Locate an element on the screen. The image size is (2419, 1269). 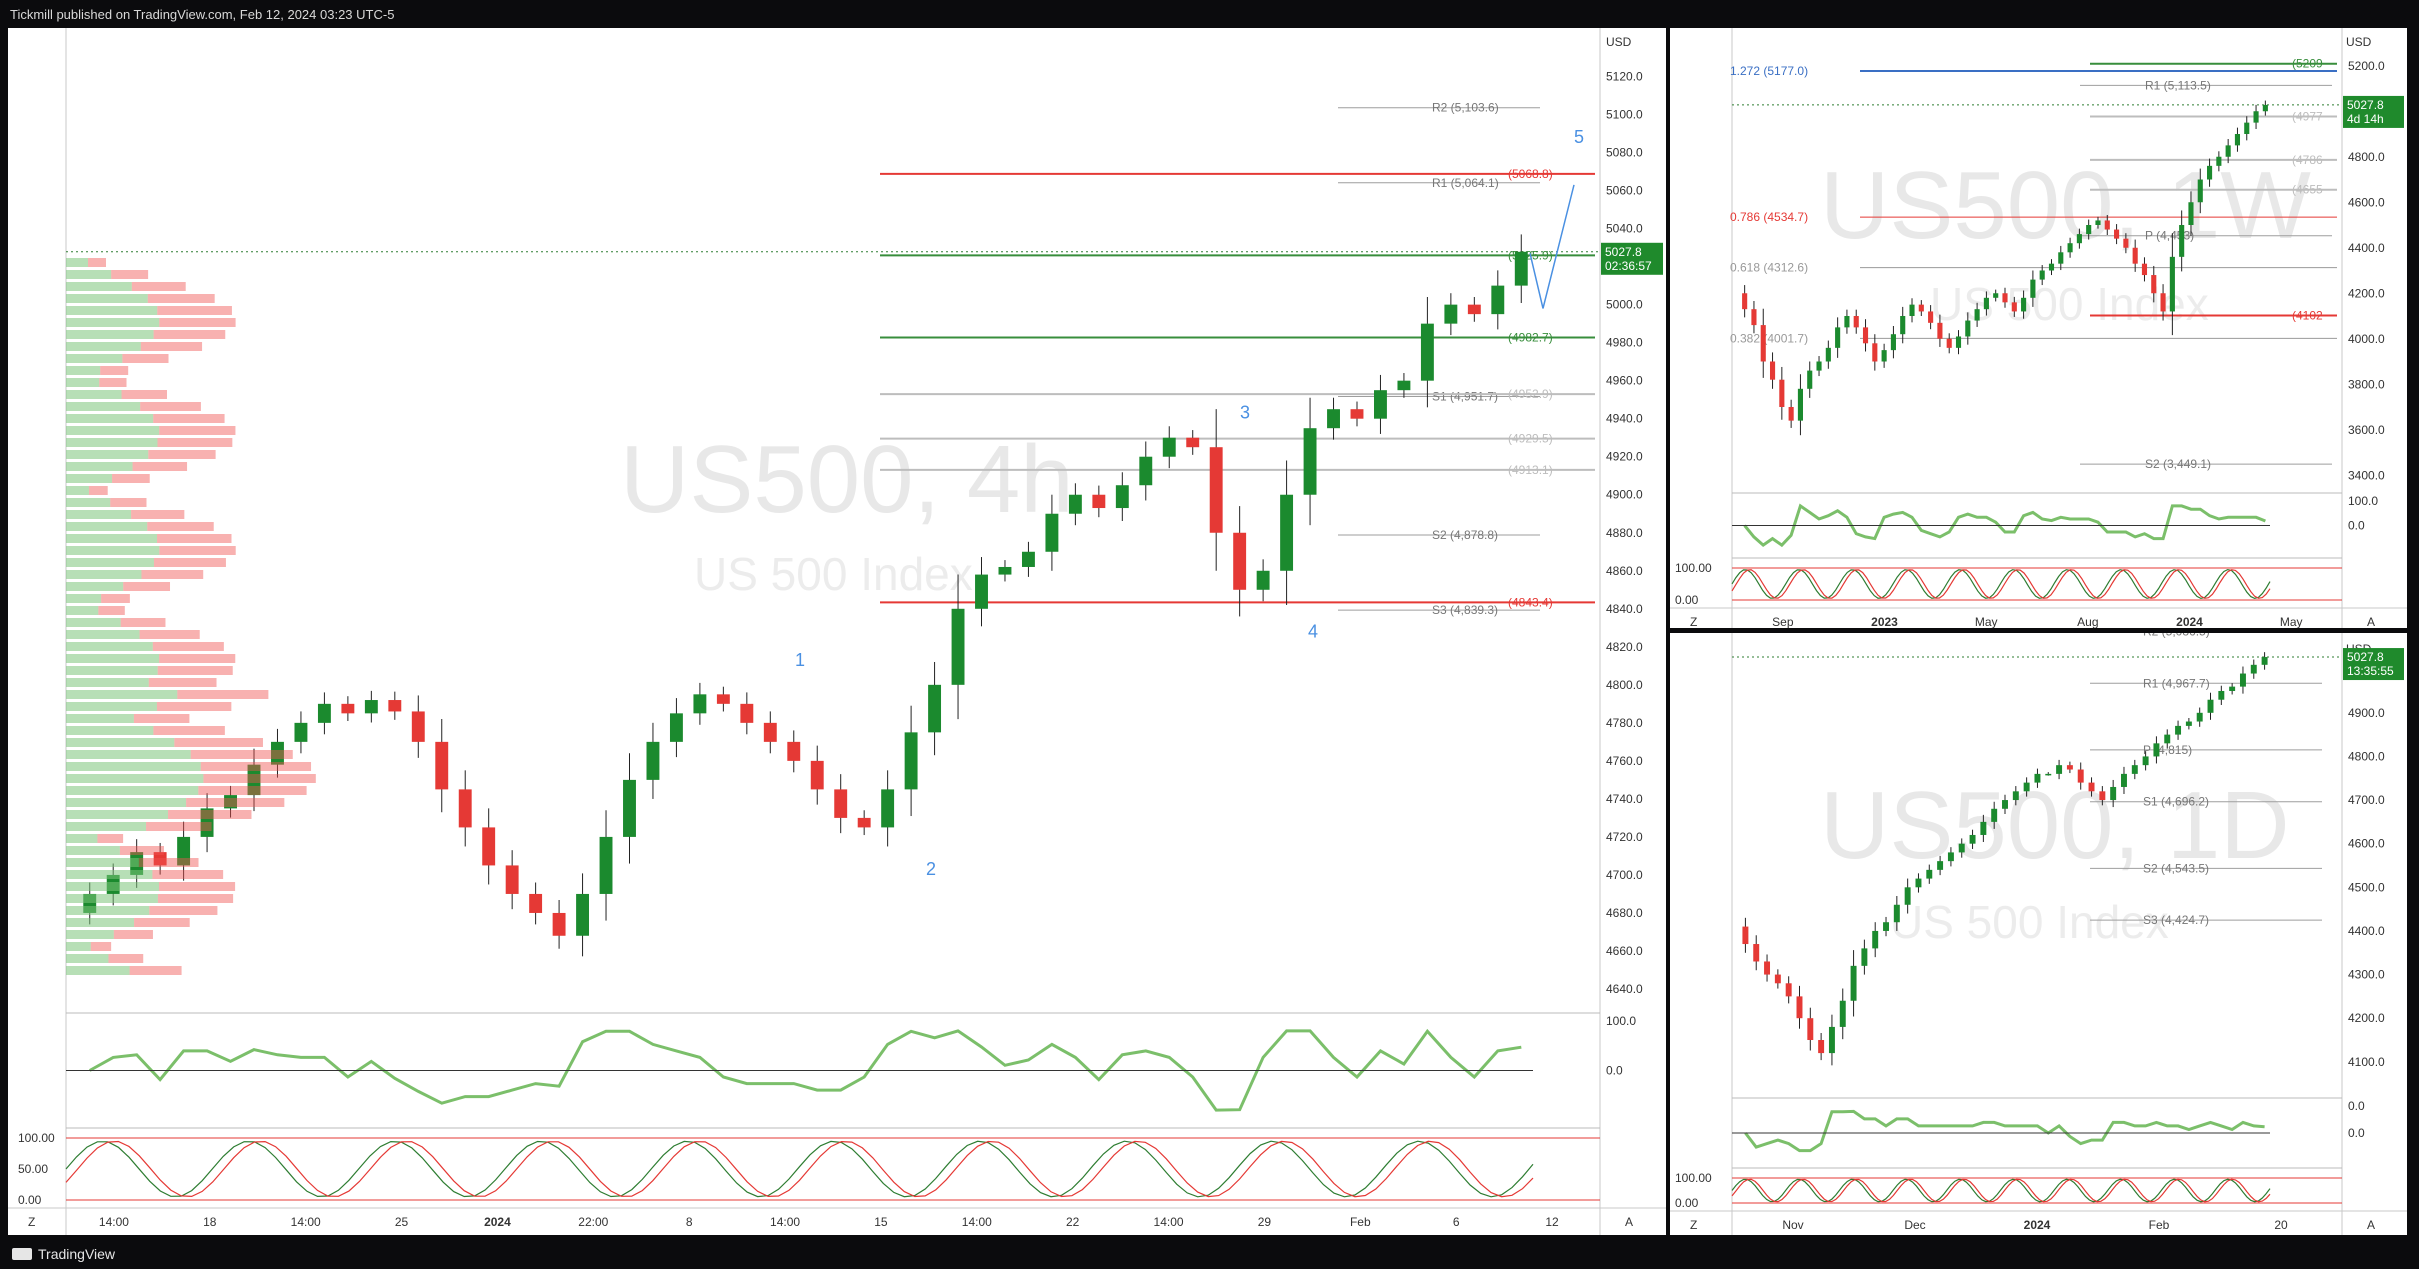
currency-label: USD is located at coordinates (1619, 42).